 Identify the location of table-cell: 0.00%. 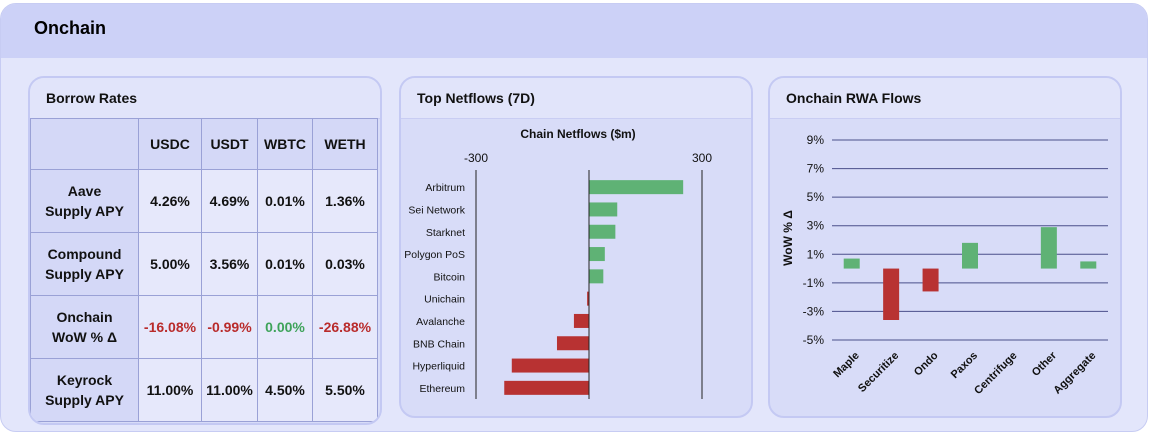
(285, 327).